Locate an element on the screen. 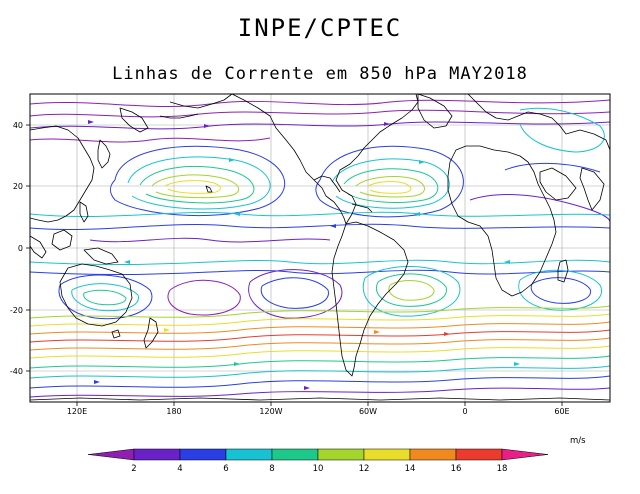 This screenshot has height=494, width=640. colorbar-arrow-low is located at coordinates (111, 454).